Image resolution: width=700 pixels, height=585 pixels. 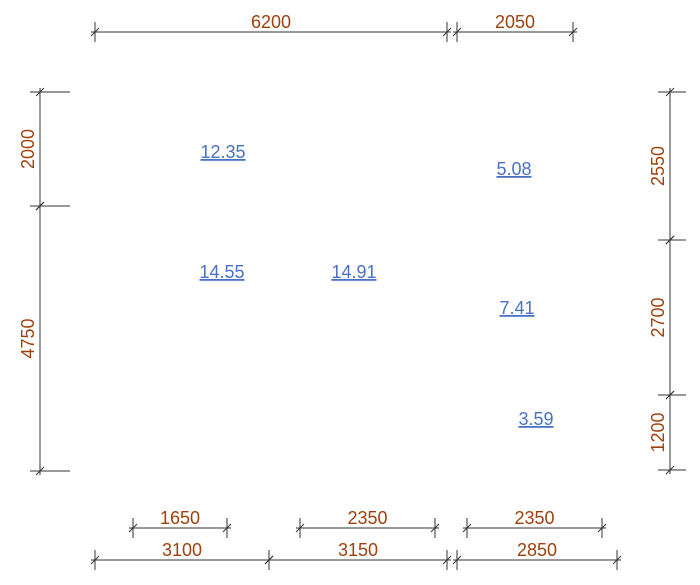 What do you see at coordinates (221, 272) in the screenshot?
I see `area-label: 14.55` at bounding box center [221, 272].